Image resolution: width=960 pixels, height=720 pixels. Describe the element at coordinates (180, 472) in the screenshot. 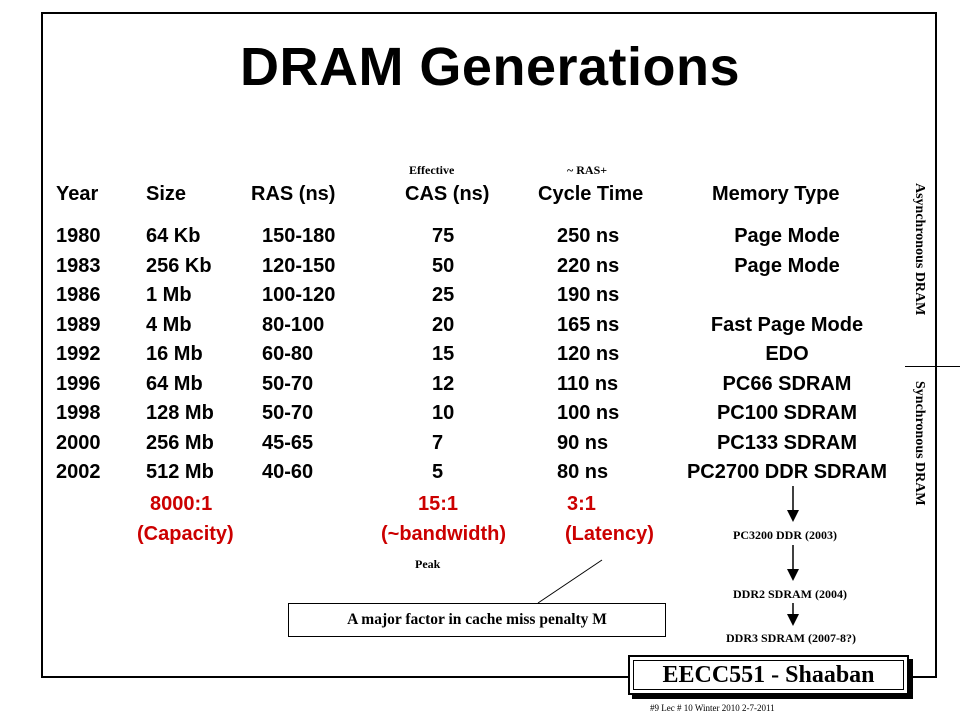

I see `cell-size: 512 Mb` at that location.